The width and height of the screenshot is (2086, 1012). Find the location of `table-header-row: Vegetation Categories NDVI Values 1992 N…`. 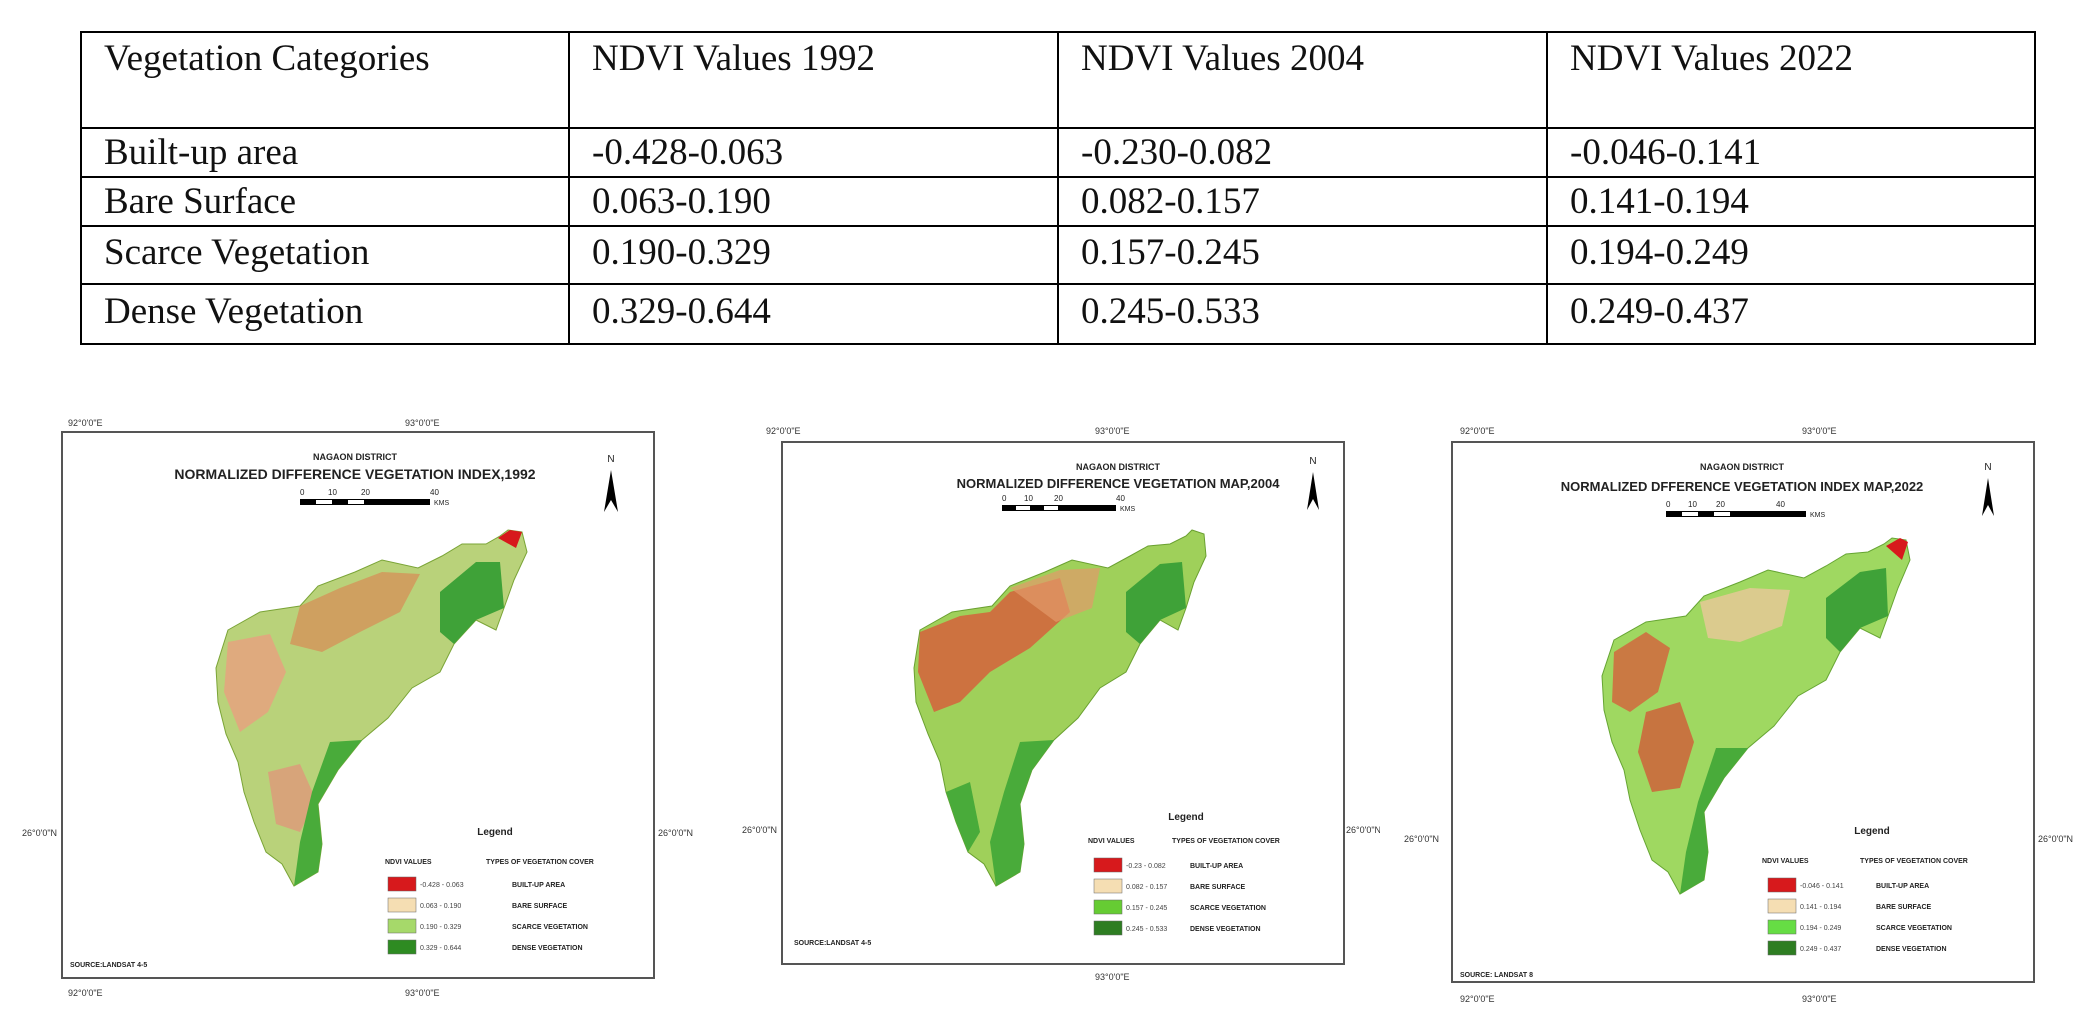

table-header-row: Vegetation Categories NDVI Values 1992 N… is located at coordinates (1058, 80).